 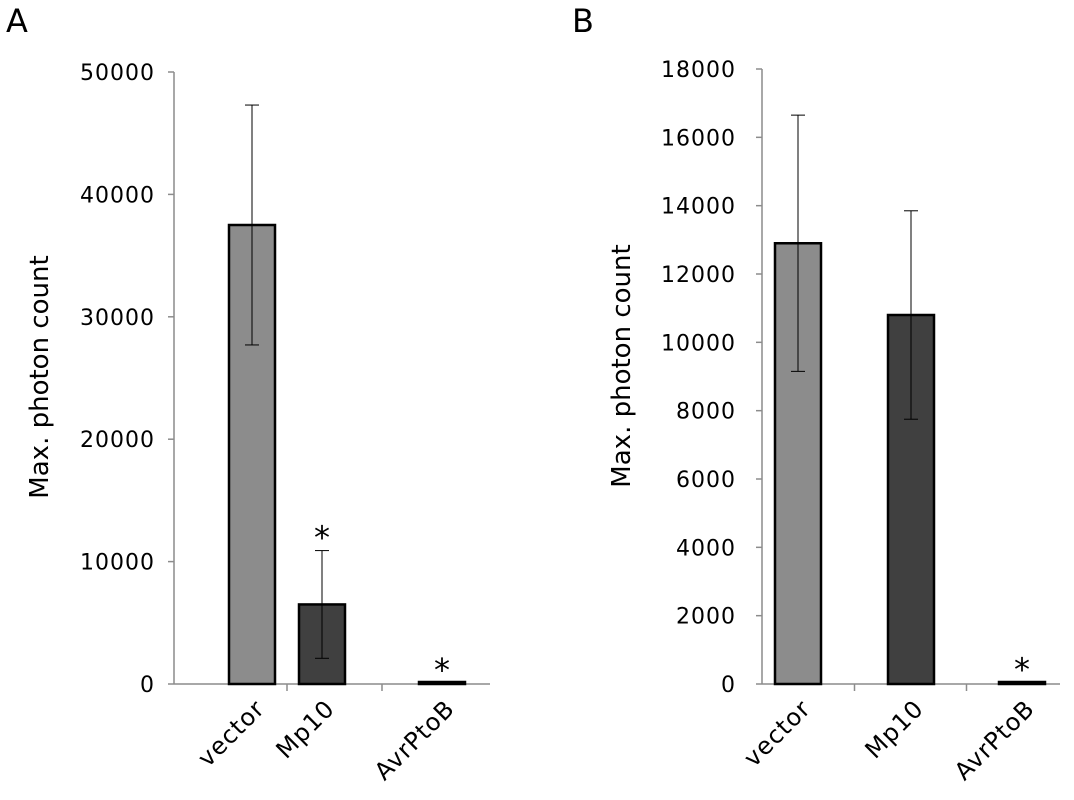 What do you see at coordinates (798, 464) in the screenshot?
I see `bar-vector` at bounding box center [798, 464].